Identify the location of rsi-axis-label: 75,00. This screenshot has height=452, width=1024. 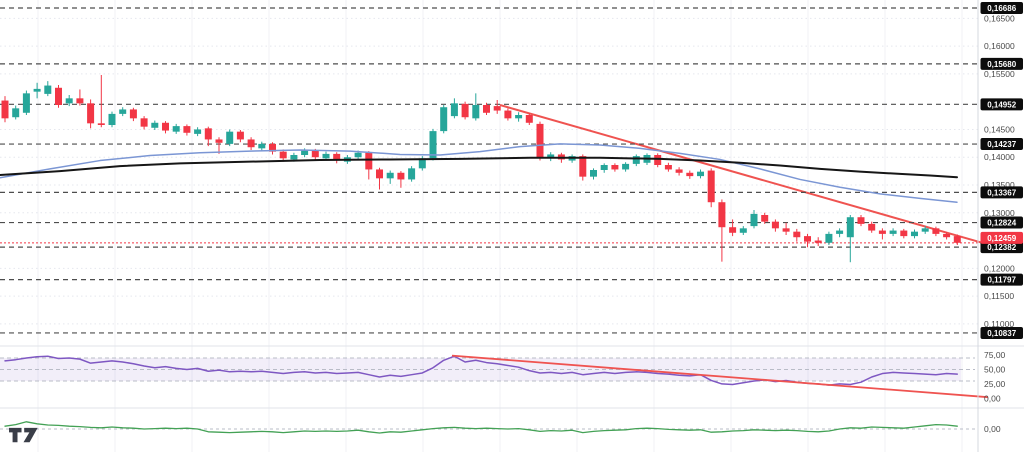
(995, 355).